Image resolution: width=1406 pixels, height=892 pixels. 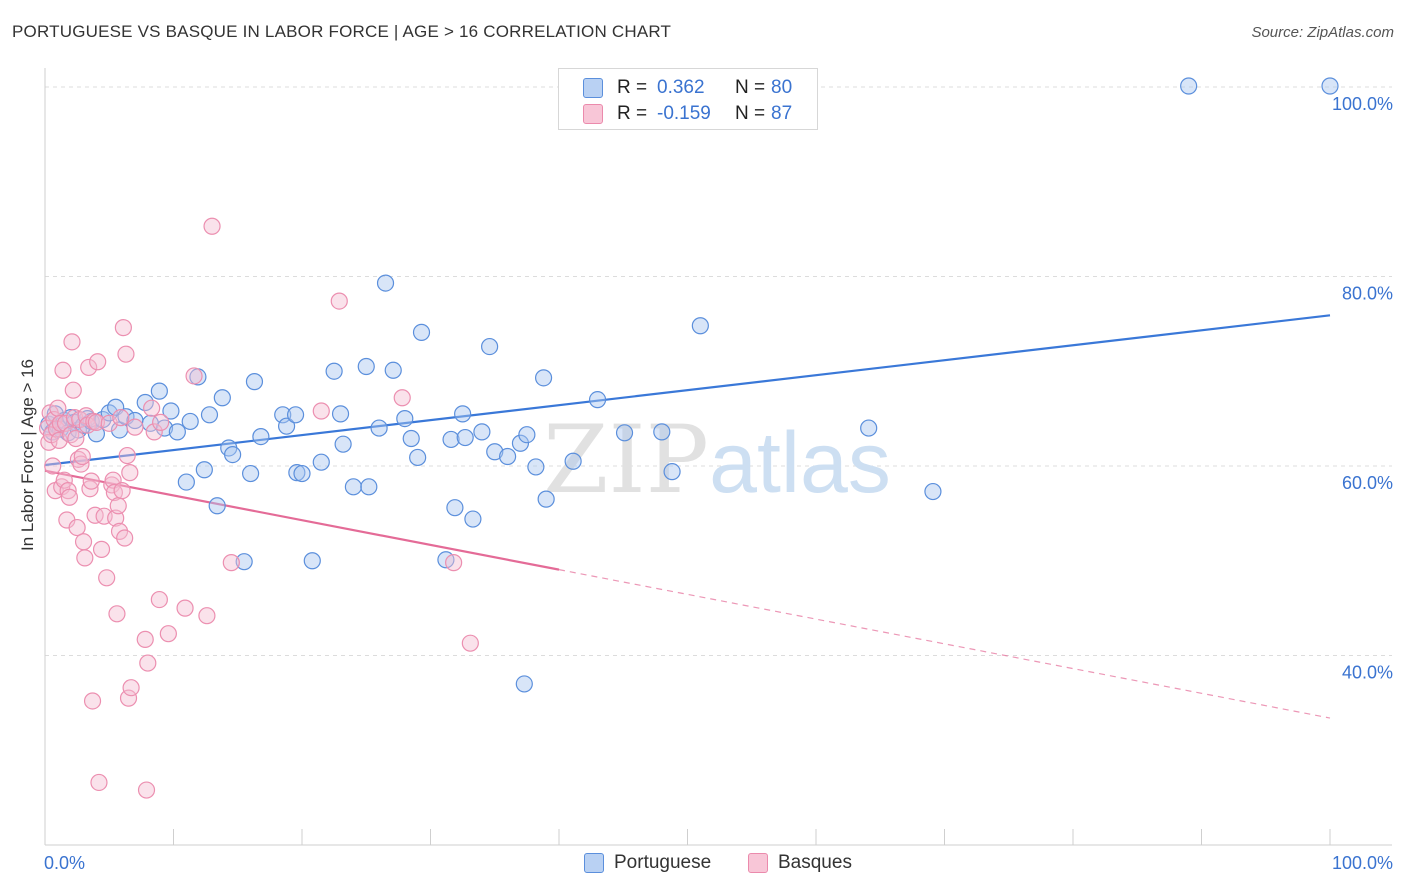 What do you see at coordinates (1367, 483) in the screenshot?
I see `y-tick-label: 60.0%` at bounding box center [1367, 483].